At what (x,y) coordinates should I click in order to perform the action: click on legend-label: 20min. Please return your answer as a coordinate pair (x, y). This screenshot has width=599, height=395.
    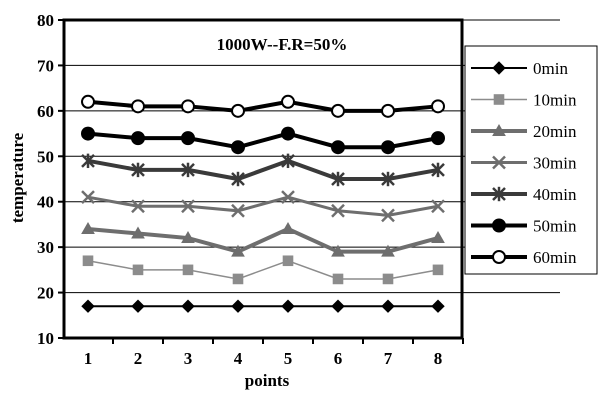
    Looking at the image, I should click on (555, 131).